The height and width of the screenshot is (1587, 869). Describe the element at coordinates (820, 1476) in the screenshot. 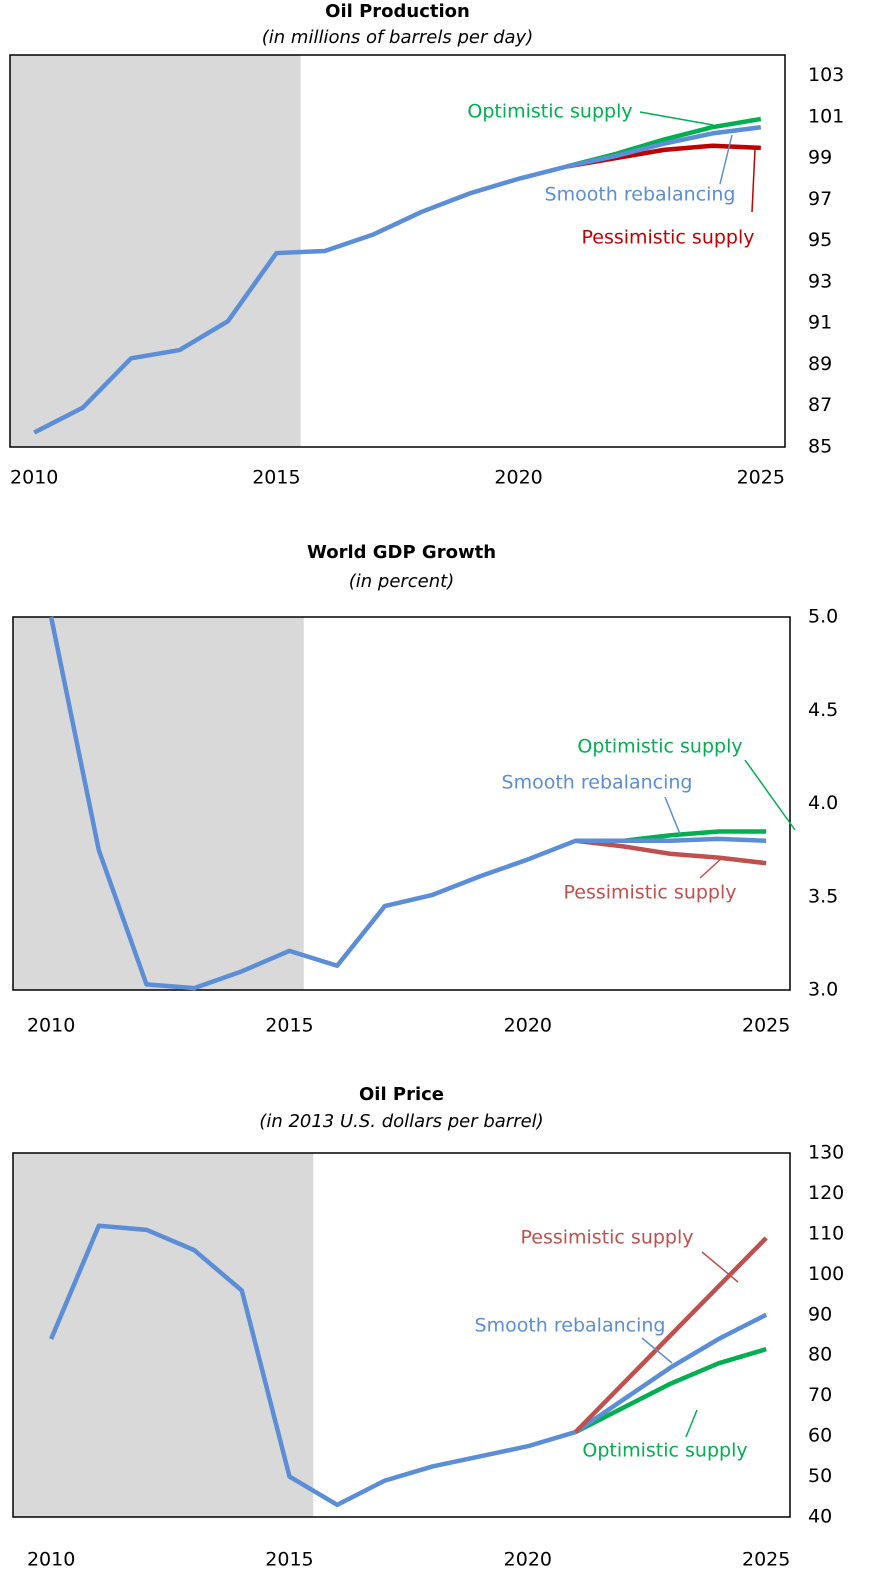

I see `y-tick-label: 50` at that location.